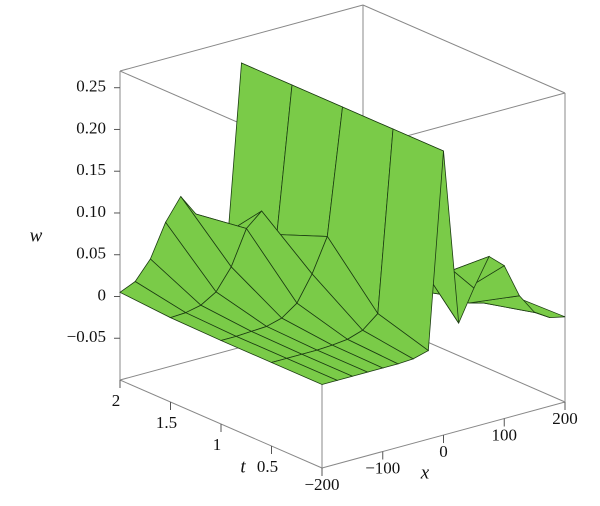 This screenshot has height=506, width=600. I want to click on y-tick-label: 1, so click(217, 444).